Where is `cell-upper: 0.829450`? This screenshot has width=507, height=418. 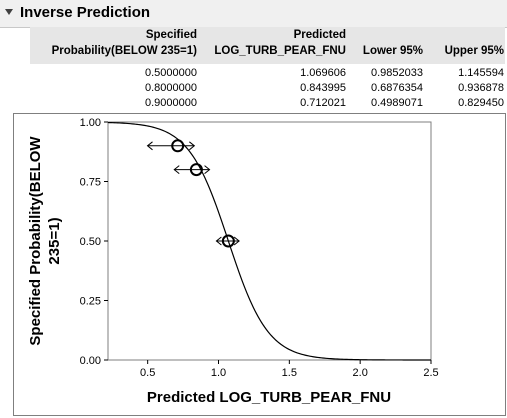 cell-upper: 0.829450 is located at coordinates (481, 103).